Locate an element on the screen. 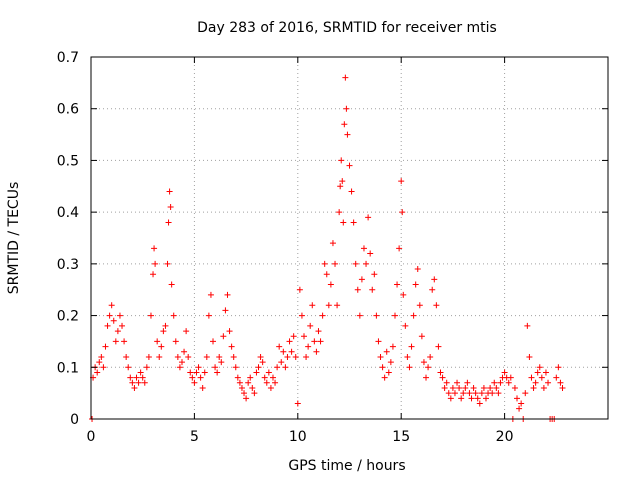 This screenshot has height=480, width=640. y-tick-label: 0 is located at coordinates (74, 420).